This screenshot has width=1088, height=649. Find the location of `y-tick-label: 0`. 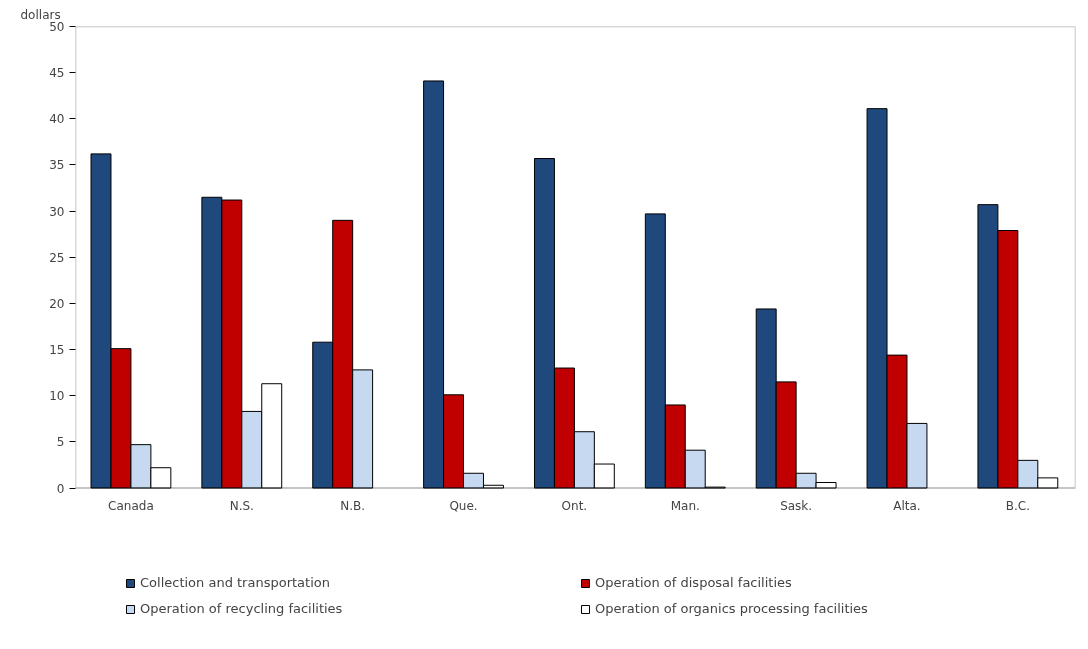

y-tick-label: 0 is located at coordinates (60, 488).